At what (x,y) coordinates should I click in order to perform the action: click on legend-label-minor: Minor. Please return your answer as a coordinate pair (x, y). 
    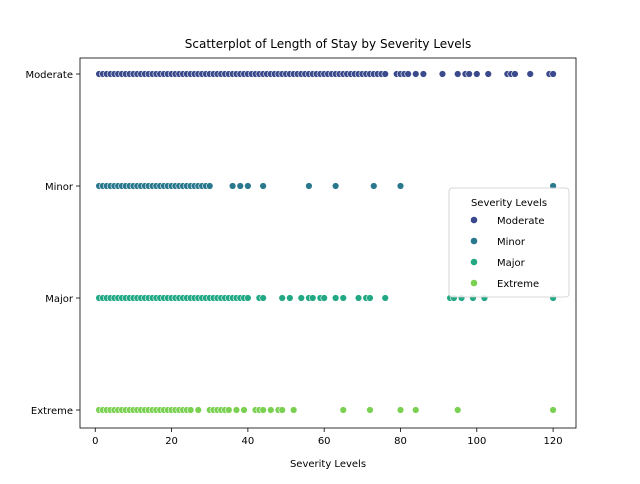
    Looking at the image, I should click on (511, 242).